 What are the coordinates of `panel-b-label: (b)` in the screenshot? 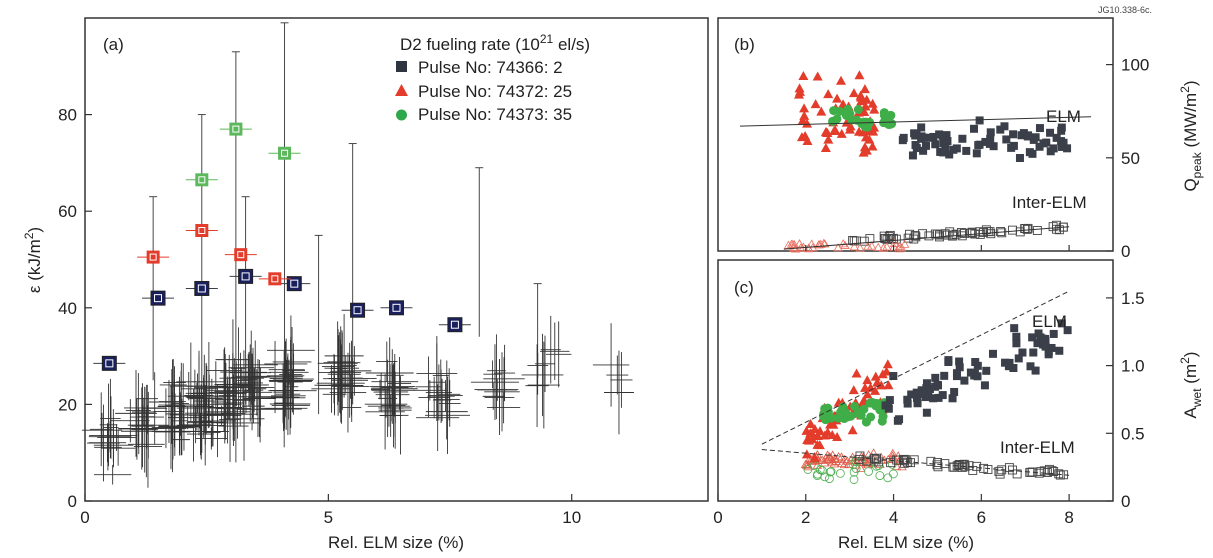 It's located at (744, 44).